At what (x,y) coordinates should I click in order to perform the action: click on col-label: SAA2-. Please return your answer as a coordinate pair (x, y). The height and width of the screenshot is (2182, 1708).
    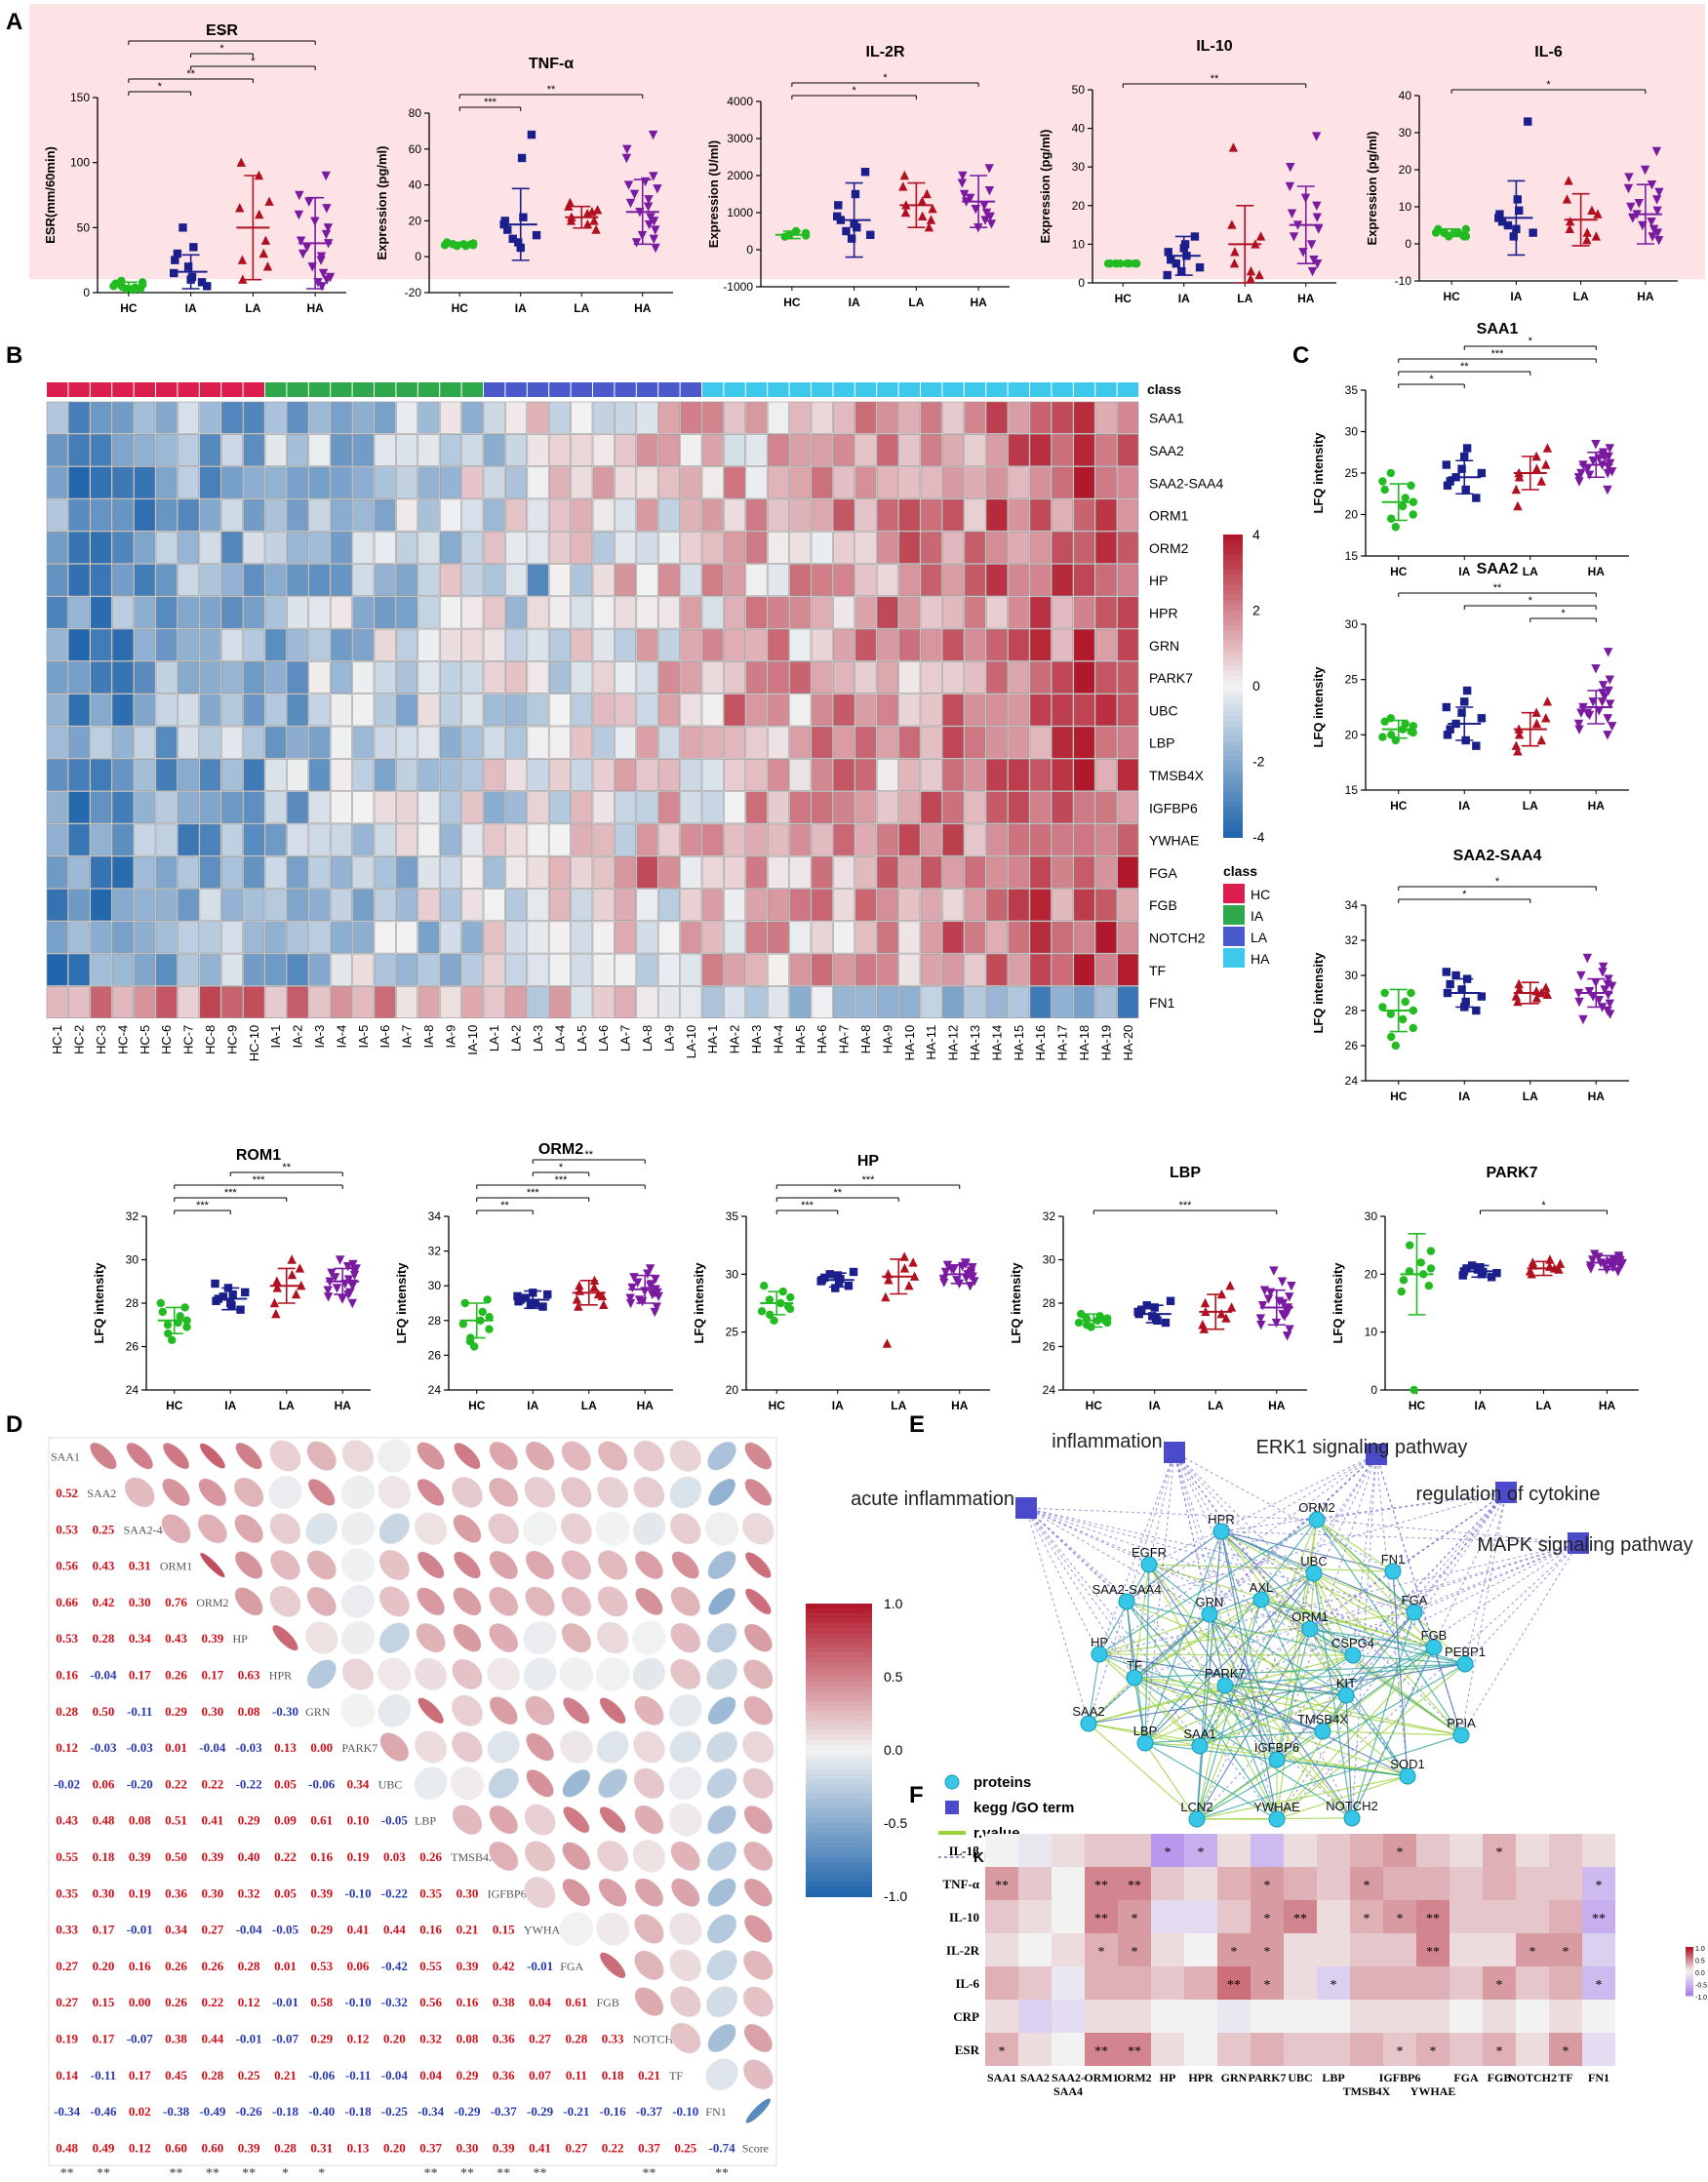
    Looking at the image, I should click on (1068, 2077).